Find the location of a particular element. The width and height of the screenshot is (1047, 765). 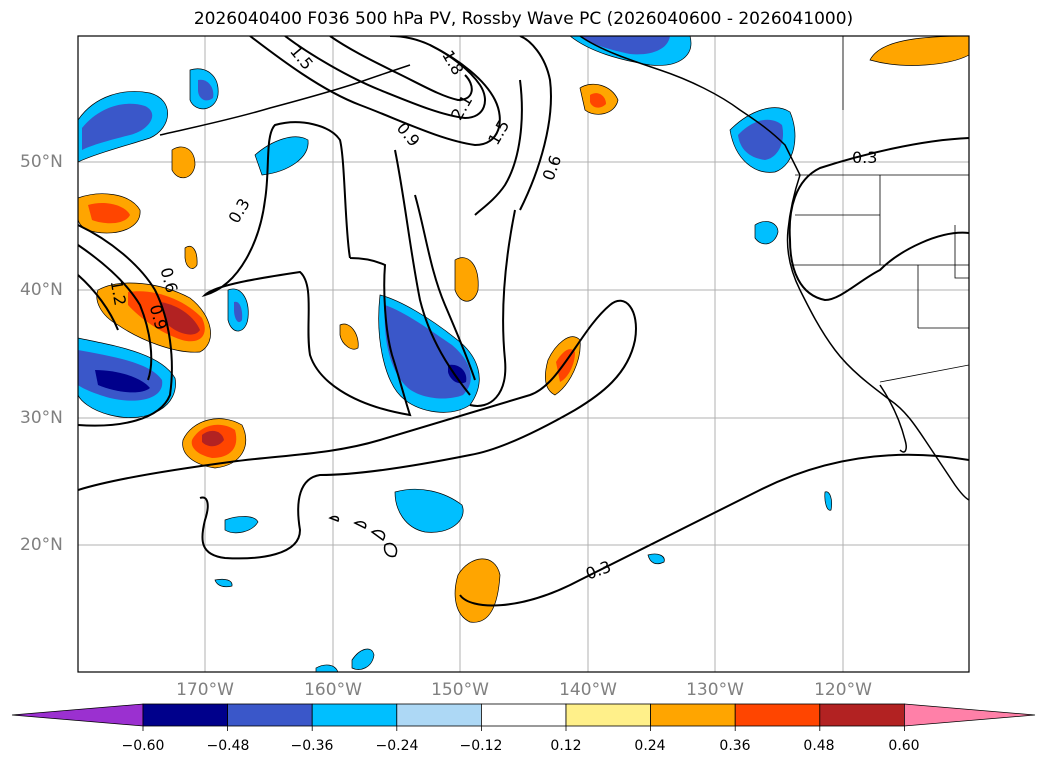

us-mexico-border is located at coordinates (924, 373).